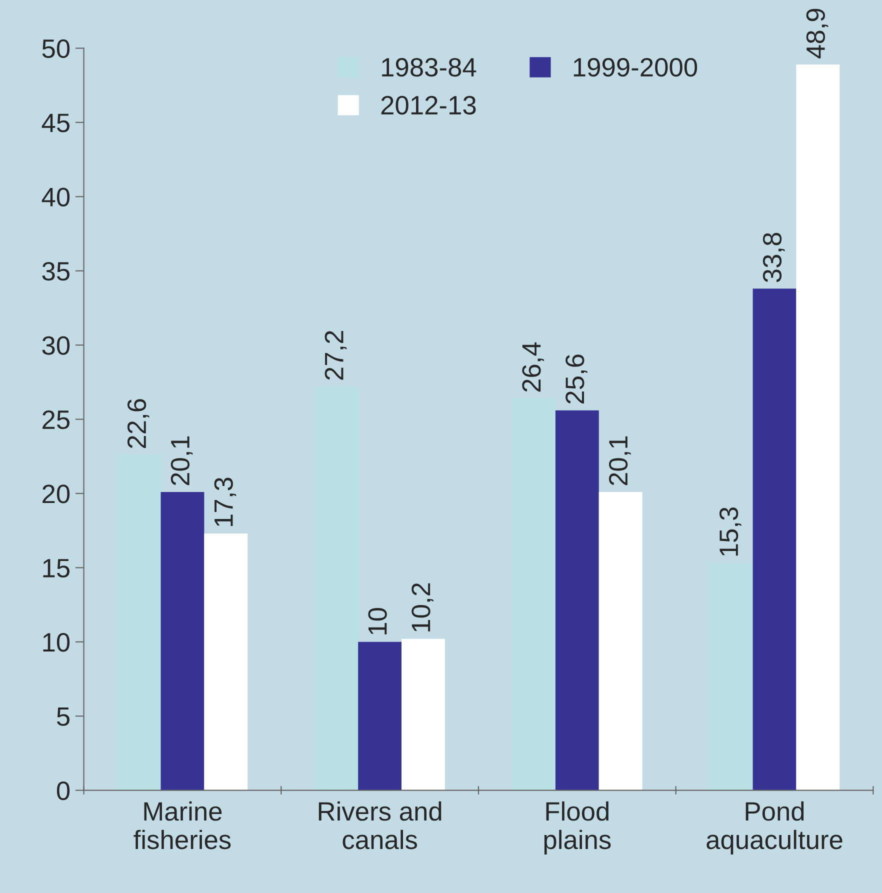 The height and width of the screenshot is (893, 882). I want to click on y-tick-label: 20, so click(56, 494).